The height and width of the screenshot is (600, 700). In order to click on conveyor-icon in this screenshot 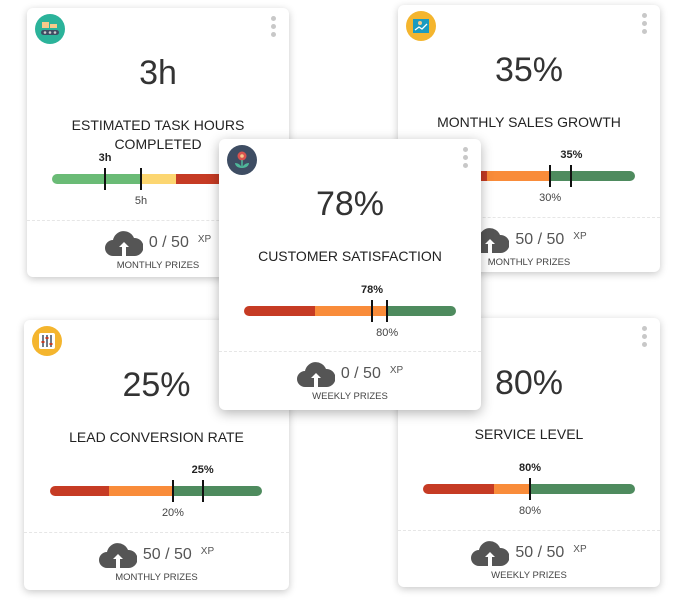, I will do `click(50, 29)`.